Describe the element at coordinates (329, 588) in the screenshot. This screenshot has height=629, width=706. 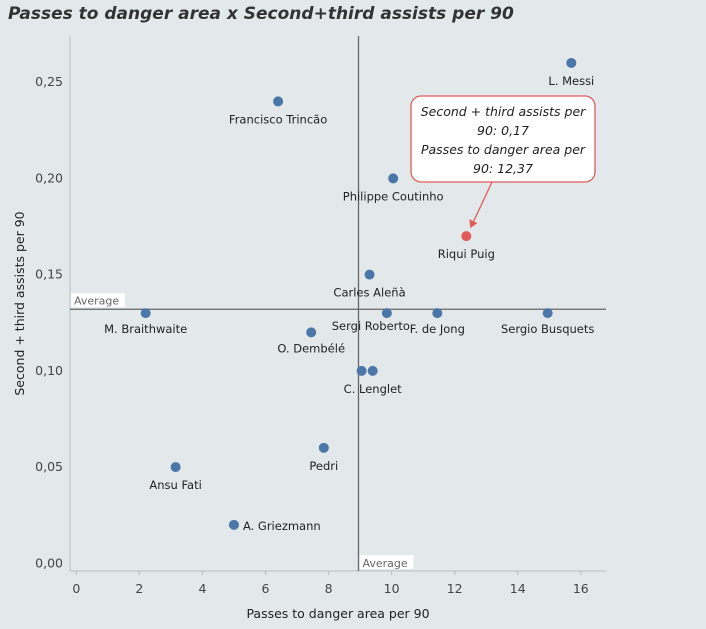
I see `x-tick-label: 8` at that location.